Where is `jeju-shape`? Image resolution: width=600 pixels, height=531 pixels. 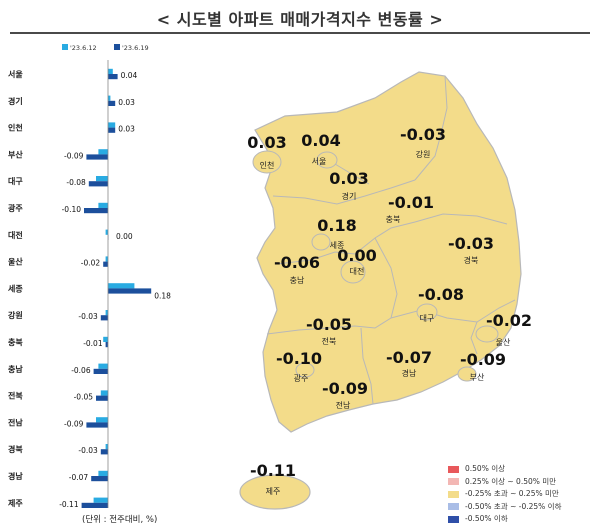
jeju-shape is located at coordinates (275, 492).